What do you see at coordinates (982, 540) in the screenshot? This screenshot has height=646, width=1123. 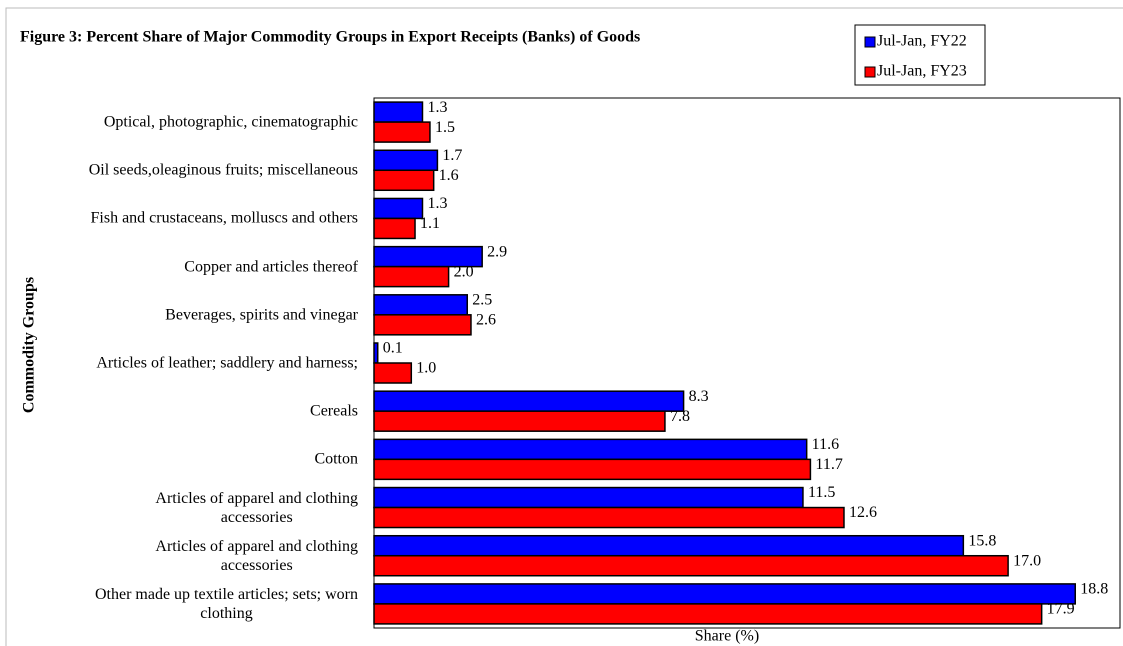 I see `data-label: 15.8` at bounding box center [982, 540].